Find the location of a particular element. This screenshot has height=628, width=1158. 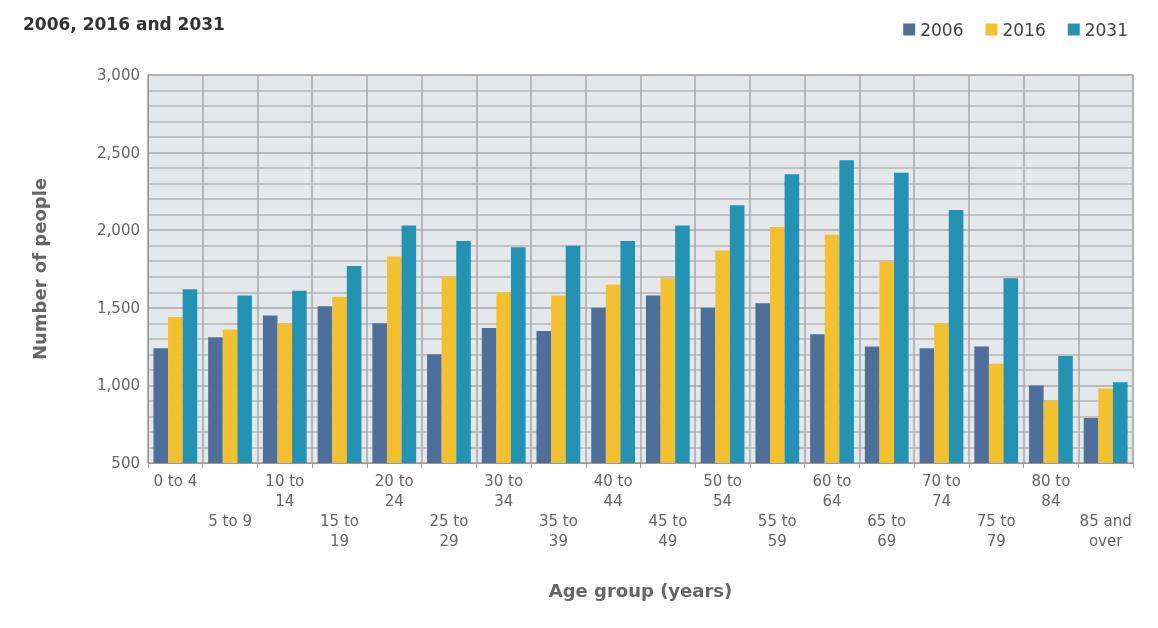

x-tick-label: 70 to 74 is located at coordinates (941, 491).